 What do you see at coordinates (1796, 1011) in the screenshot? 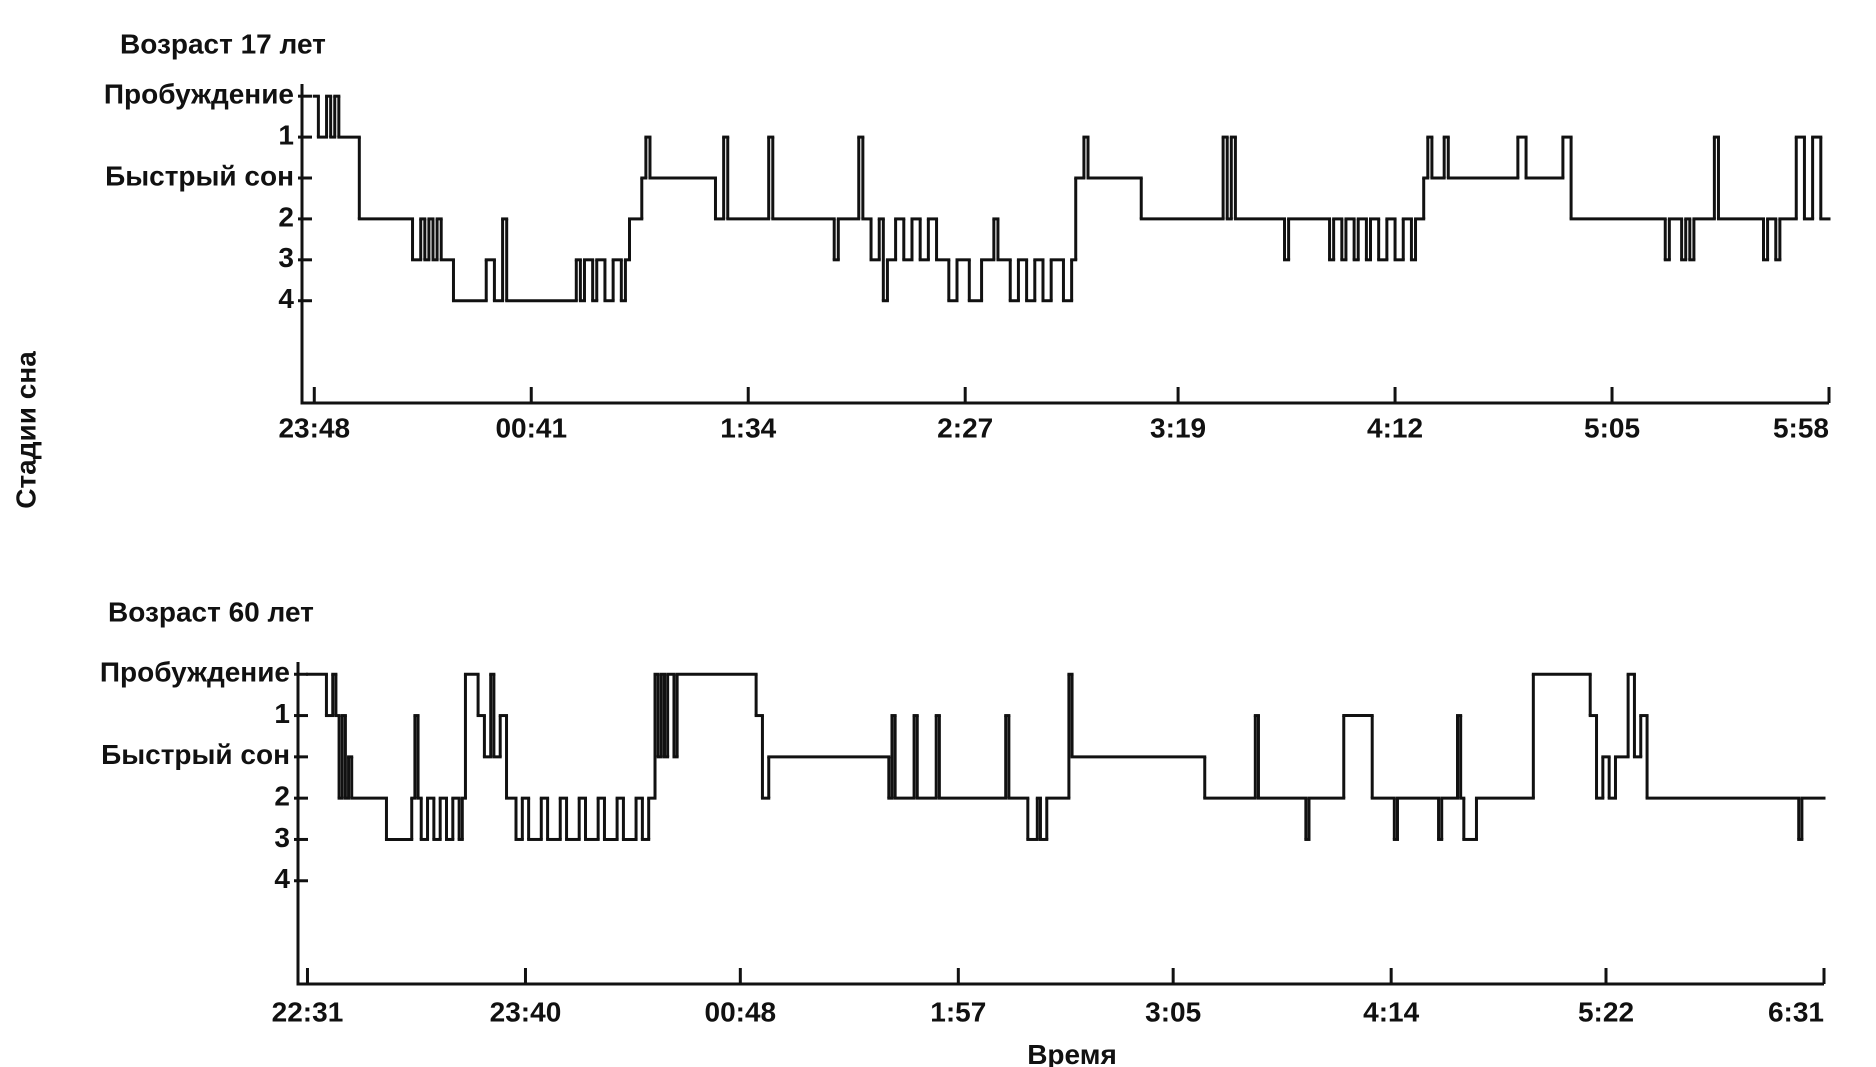
I see `x-tick-label: 6:31` at bounding box center [1796, 1011].